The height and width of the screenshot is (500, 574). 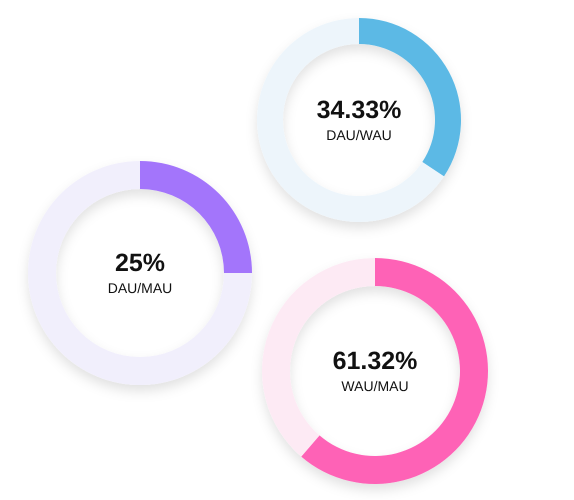 What do you see at coordinates (359, 110) in the screenshot?
I see `data-label: 34.33%` at bounding box center [359, 110].